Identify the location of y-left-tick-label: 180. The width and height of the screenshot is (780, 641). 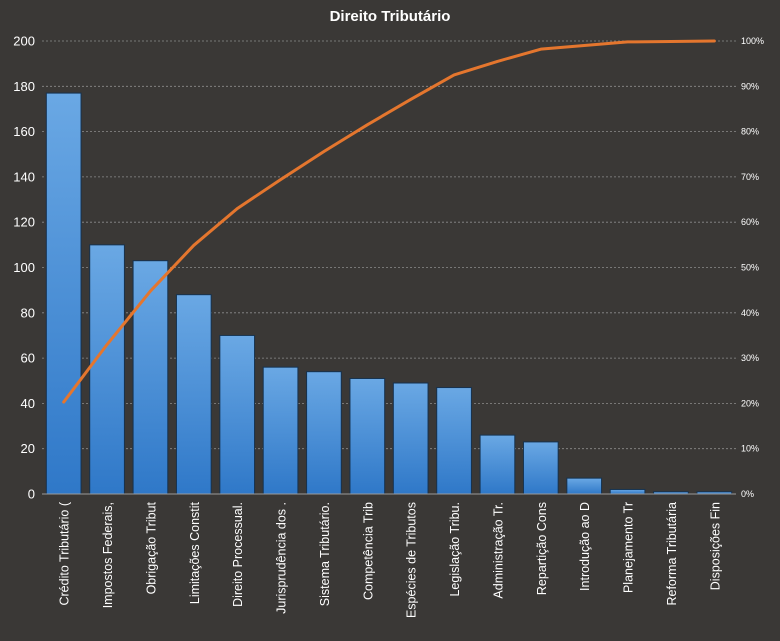
(24, 86).